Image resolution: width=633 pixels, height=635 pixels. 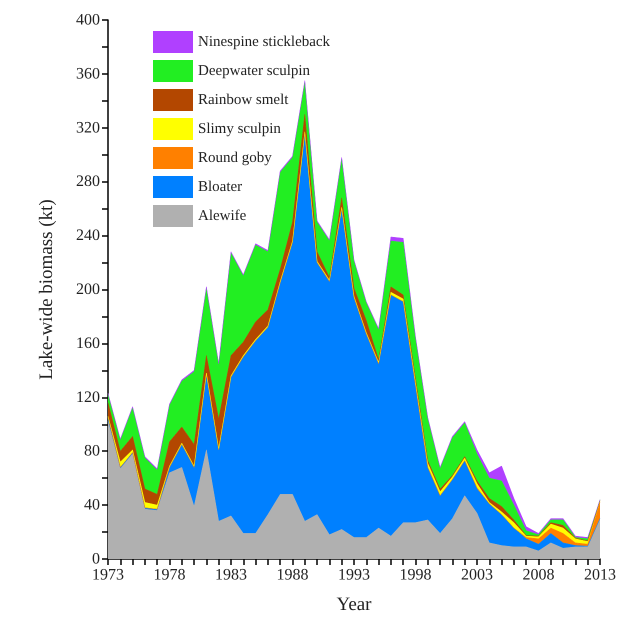 What do you see at coordinates (477, 575) in the screenshot?
I see `x-tick-label: 2003` at bounding box center [477, 575].